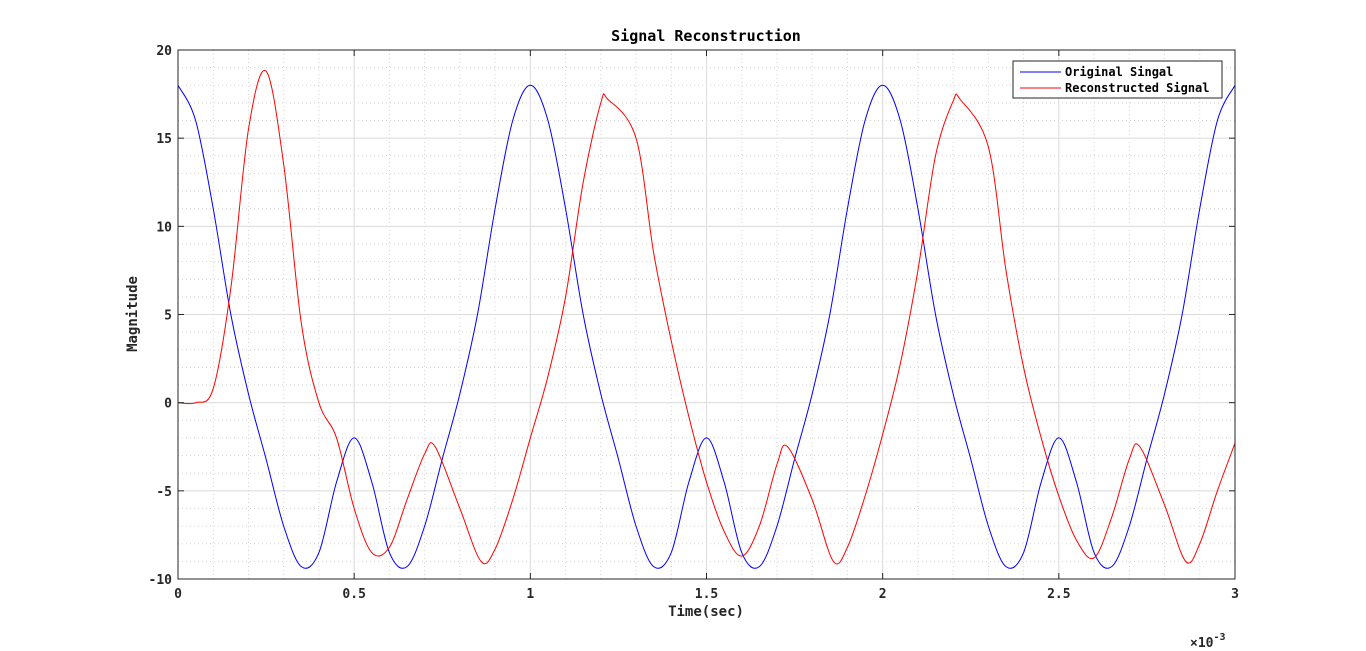 The height and width of the screenshot is (651, 1366). I want to click on x-axis-exponent: ×10⁻³, so click(1208, 641).